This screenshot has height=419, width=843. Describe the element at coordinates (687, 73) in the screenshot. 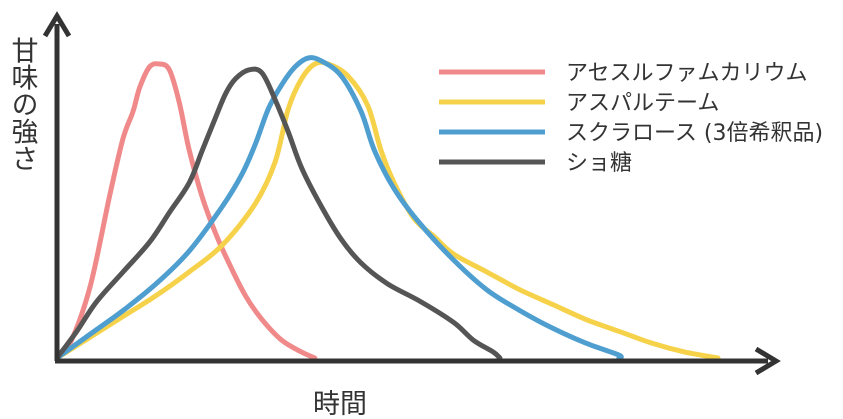

I see `legend-label-1: アセスルファムカリウム` at that location.